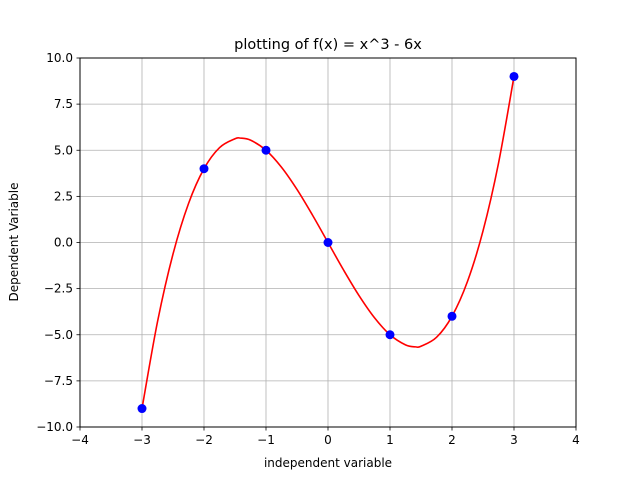 This screenshot has height=480, width=640. Describe the element at coordinates (58, 381) in the screenshot. I see `y-tick-label: −7.5` at that location.